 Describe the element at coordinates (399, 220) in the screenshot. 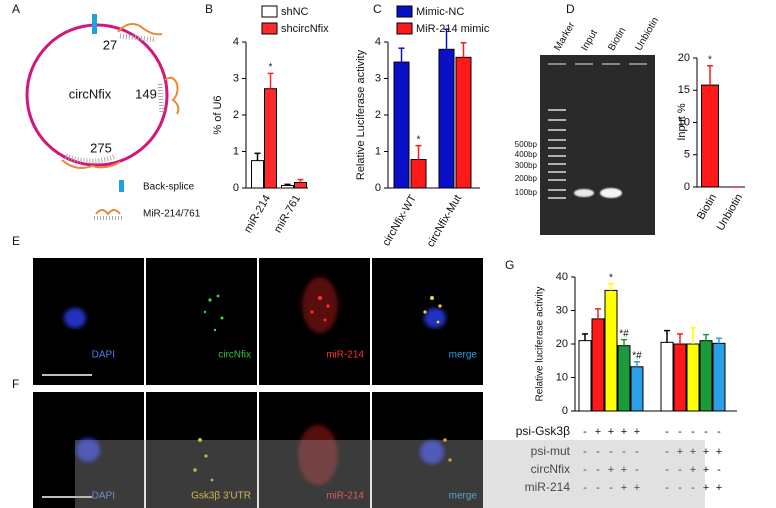

I see `x-tick-label: circNfix-WT` at that location.